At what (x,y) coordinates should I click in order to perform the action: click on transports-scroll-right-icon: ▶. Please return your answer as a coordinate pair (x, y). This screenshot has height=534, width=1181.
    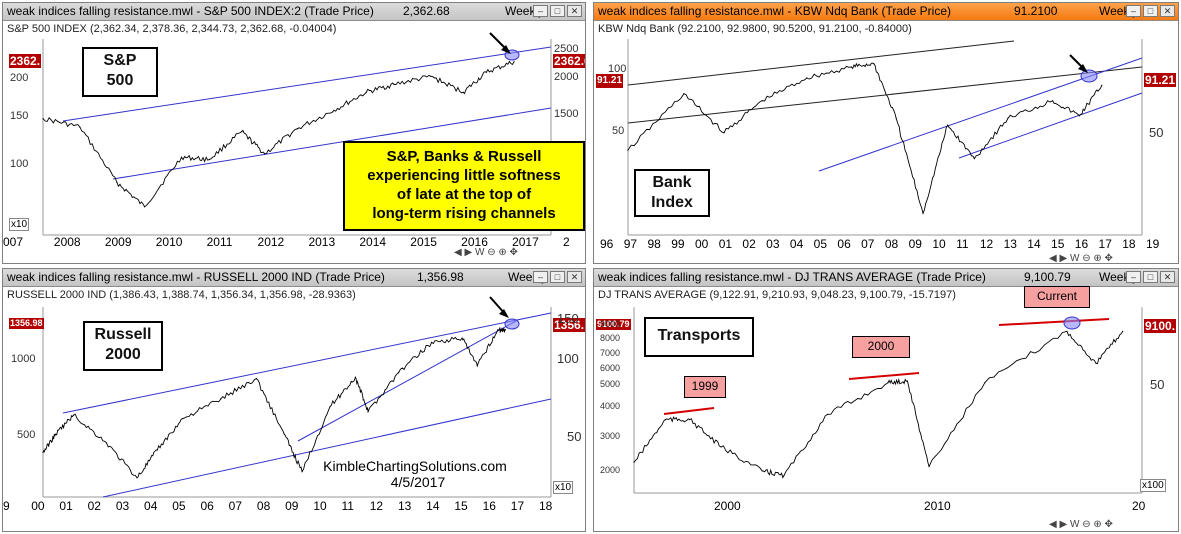
    Looking at the image, I should click on (1063, 524).